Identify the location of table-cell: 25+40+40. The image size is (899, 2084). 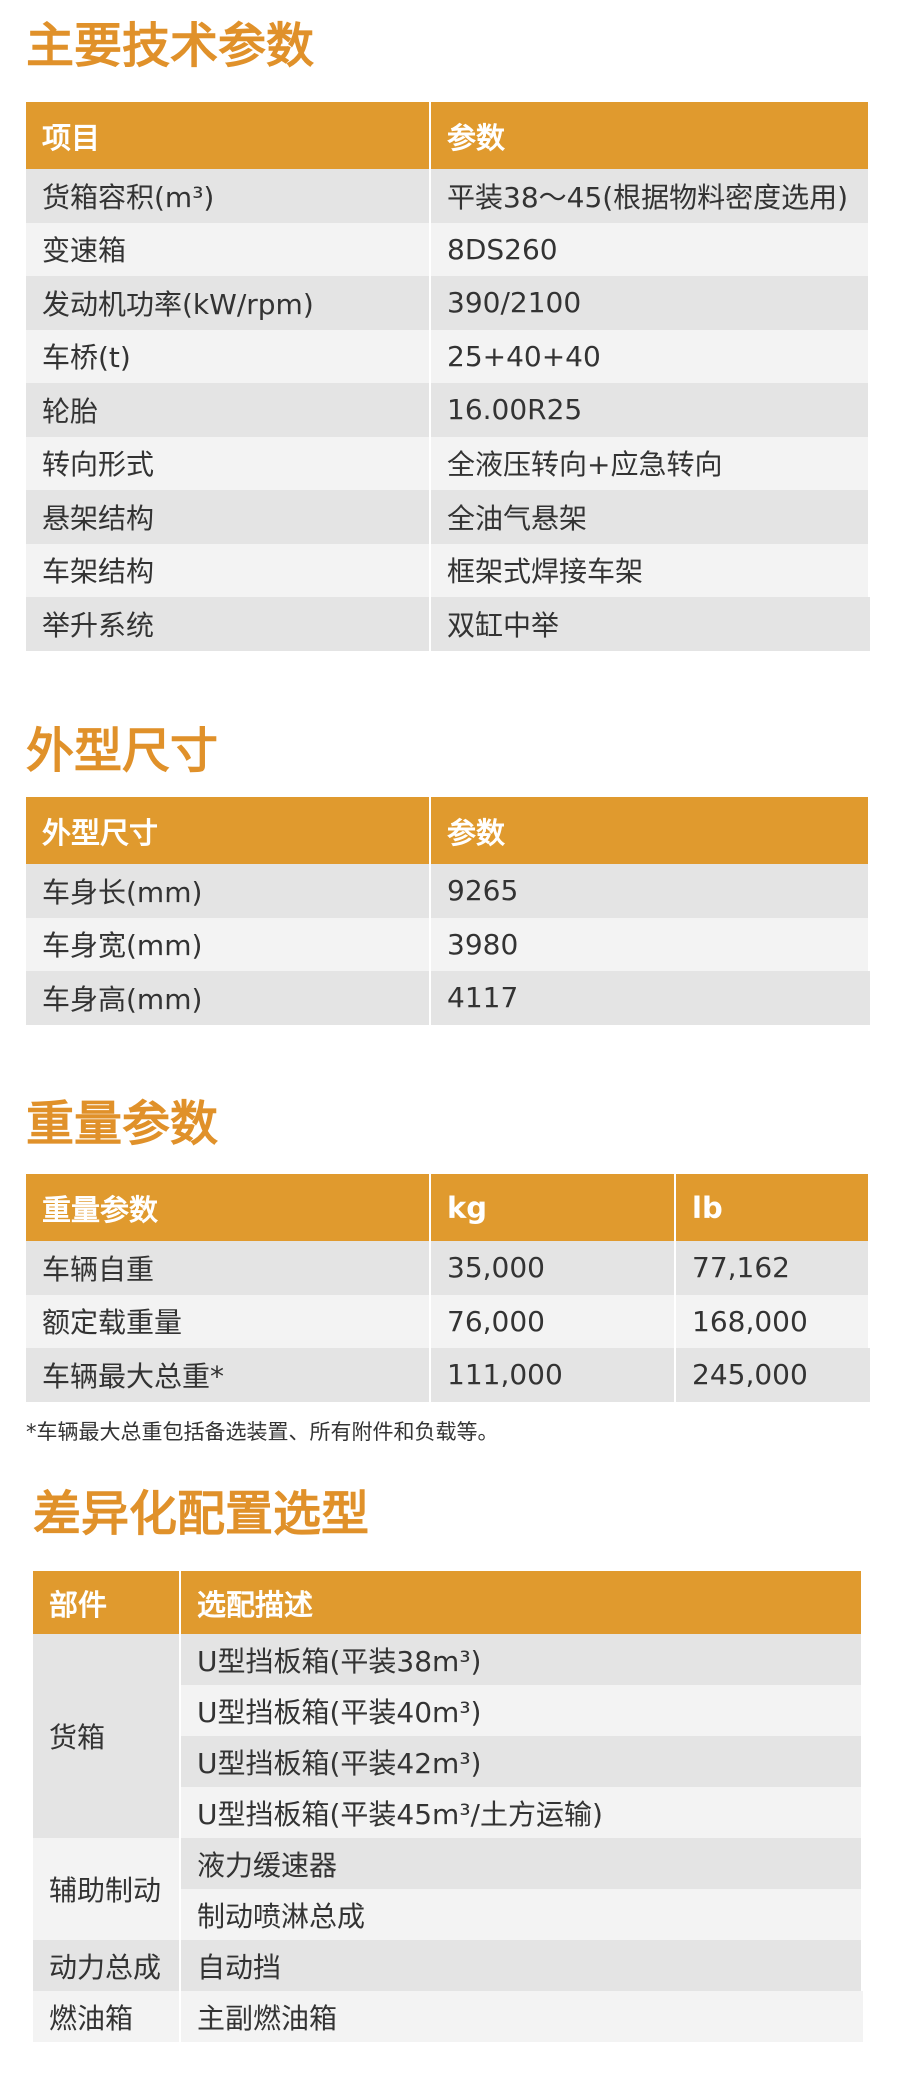
(650, 356).